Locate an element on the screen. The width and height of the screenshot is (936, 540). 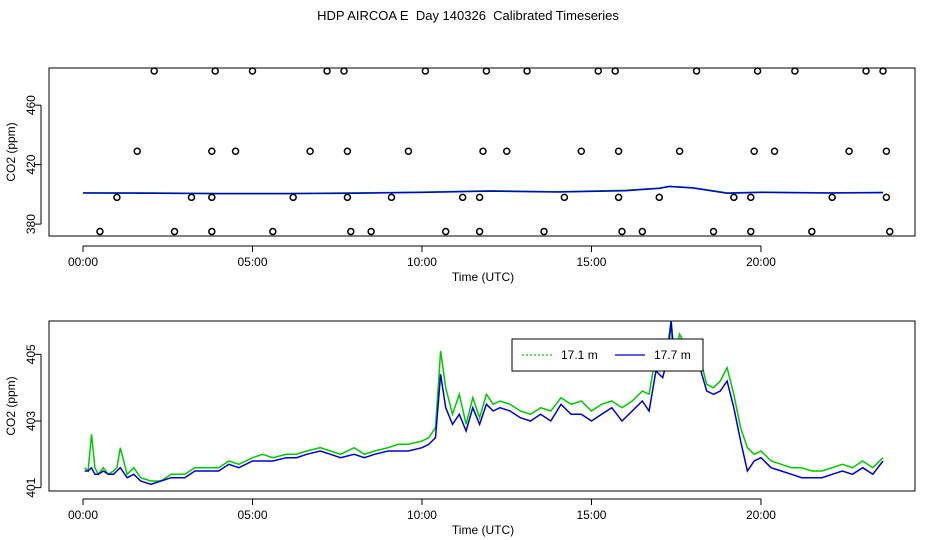
bottom-x-tick-label: 05:00 is located at coordinates (252, 515).